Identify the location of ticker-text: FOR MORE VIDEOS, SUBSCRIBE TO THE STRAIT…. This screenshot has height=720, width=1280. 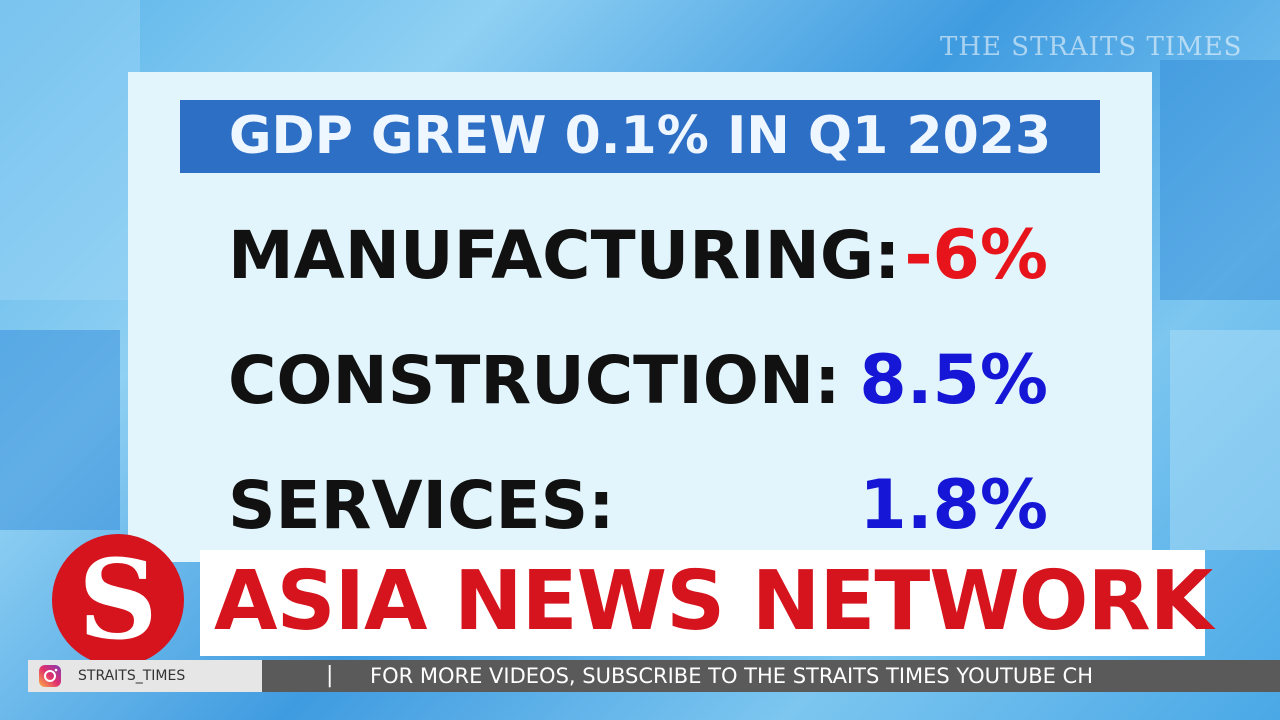
(732, 676).